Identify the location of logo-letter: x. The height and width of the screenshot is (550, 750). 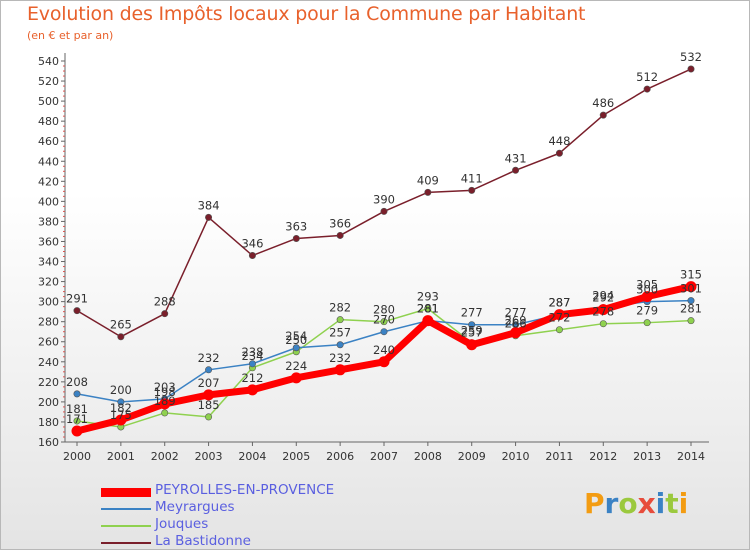
(646, 503).